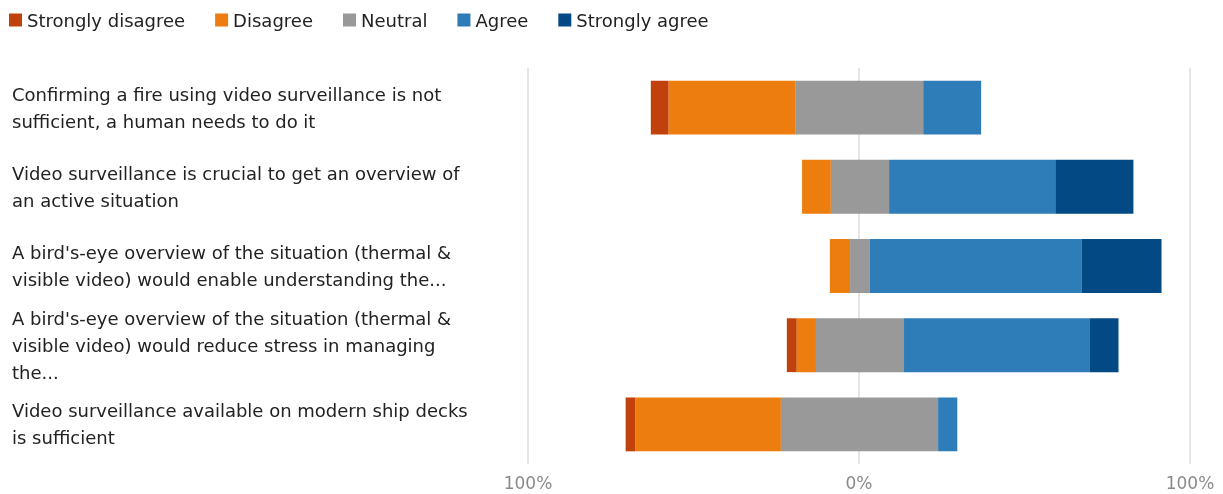  What do you see at coordinates (642, 20) in the screenshot?
I see `legend-label: Strongly agree` at bounding box center [642, 20].